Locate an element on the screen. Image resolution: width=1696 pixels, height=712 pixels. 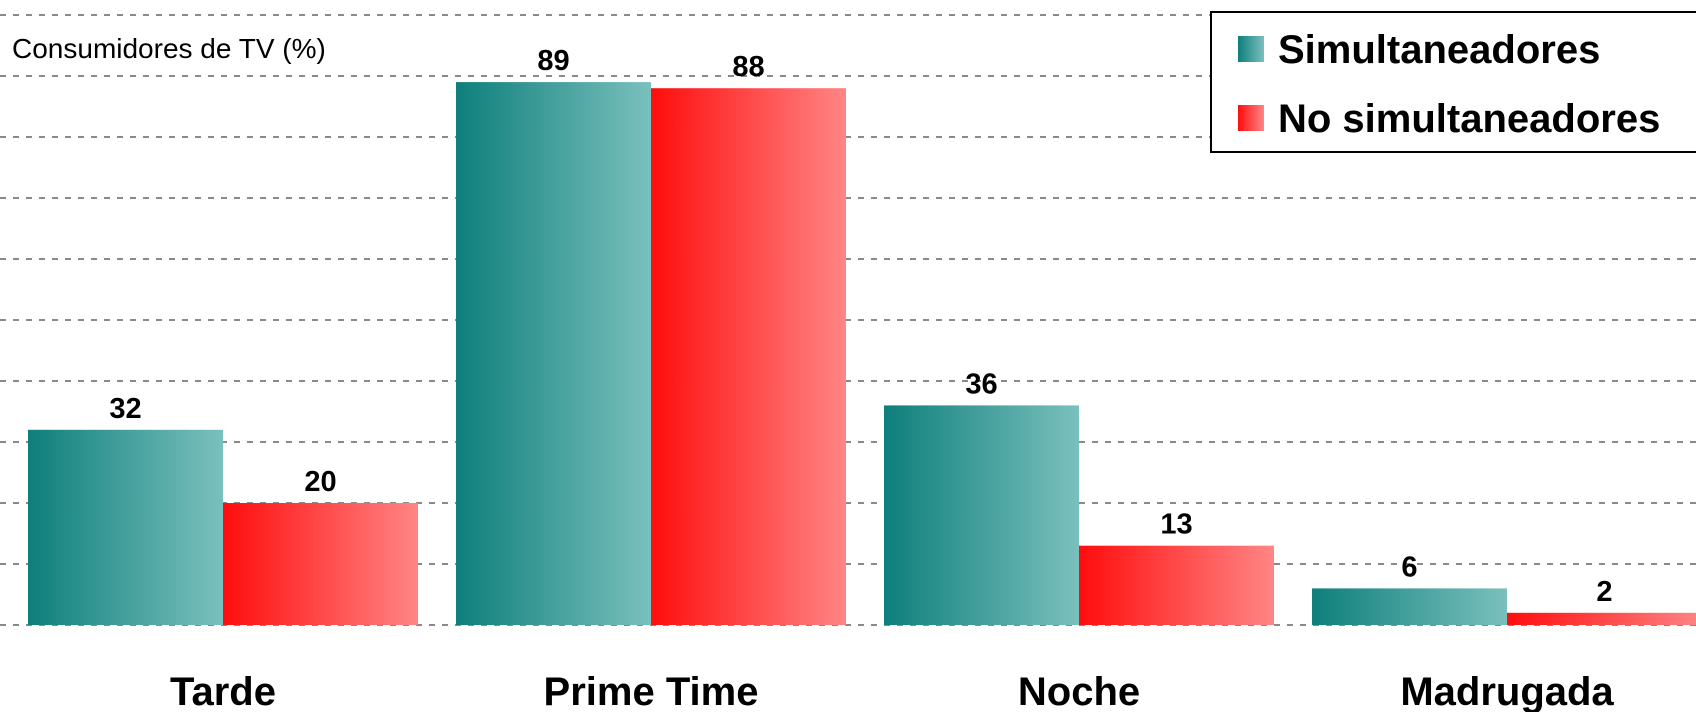
category-label: Noche is located at coordinates (1079, 691).